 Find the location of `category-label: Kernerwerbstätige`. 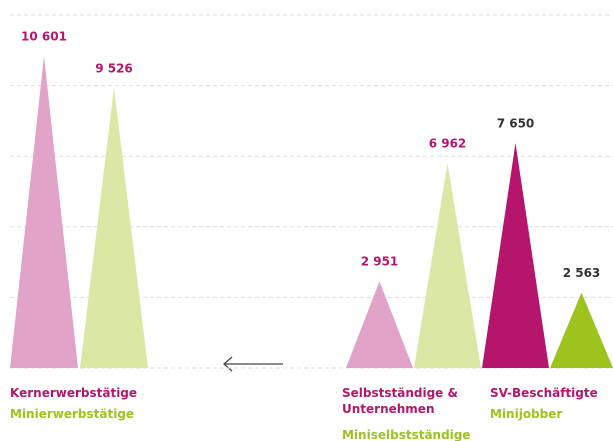

category-label: Kernerwerbstätige is located at coordinates (74, 393).